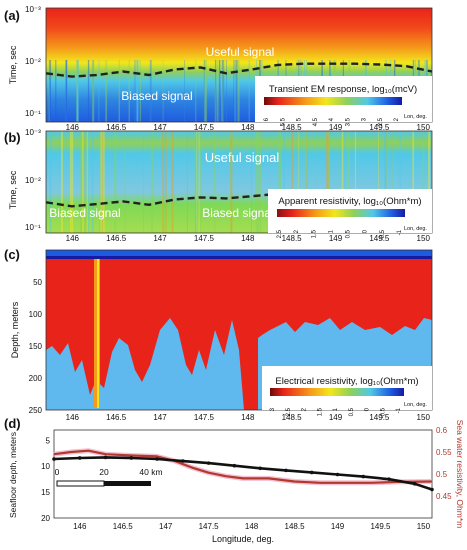 The image size is (467, 550). Describe the element at coordinates (12, 15) in the screenshot. I see `panel-a-label: (a)` at that location.